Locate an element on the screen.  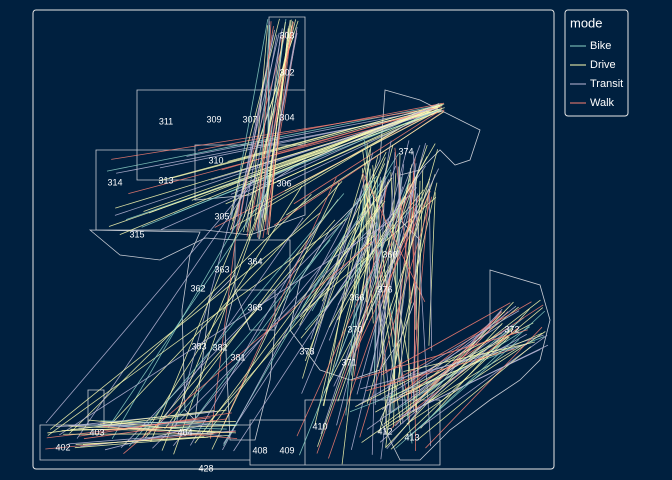
zone-label: 315 is located at coordinates (136, 234).